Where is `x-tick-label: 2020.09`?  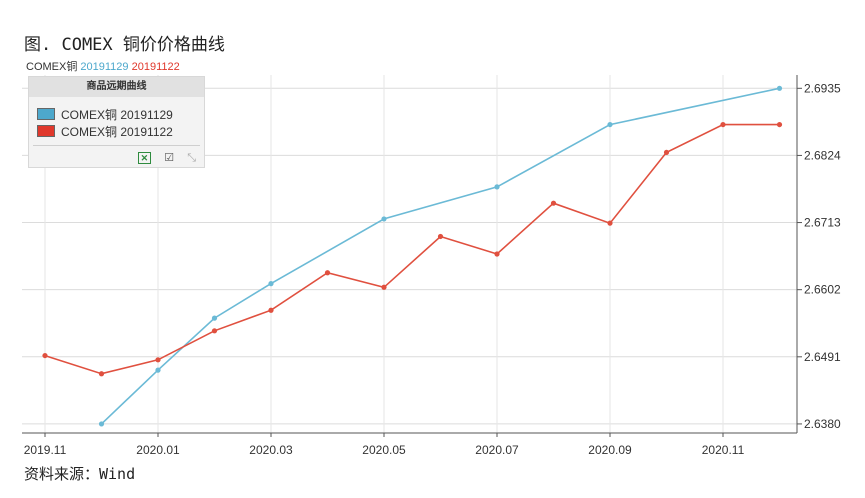
x-tick-label: 2020.09 is located at coordinates (610, 450).